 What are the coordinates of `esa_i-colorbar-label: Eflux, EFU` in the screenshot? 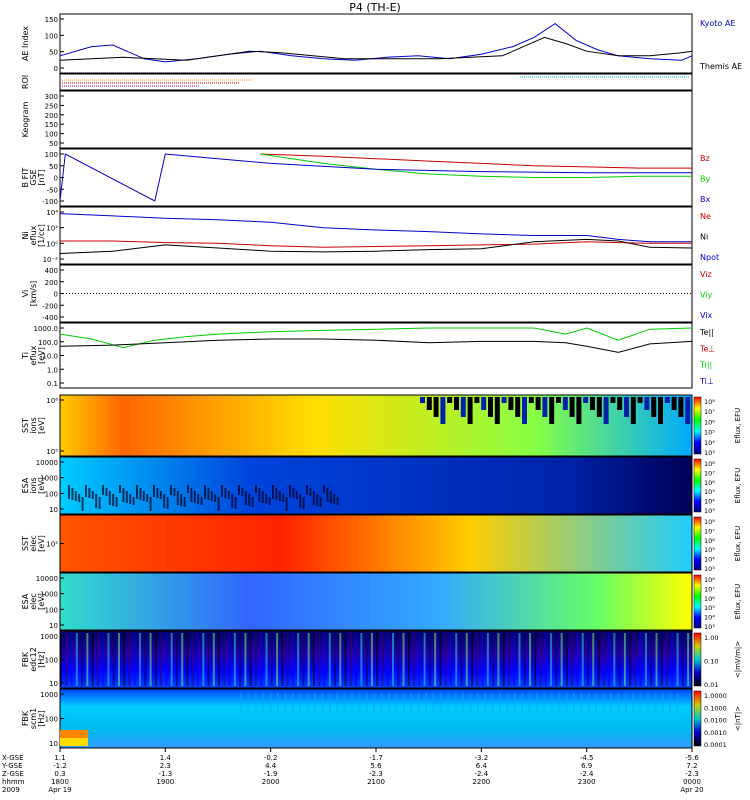 It's located at (738, 485).